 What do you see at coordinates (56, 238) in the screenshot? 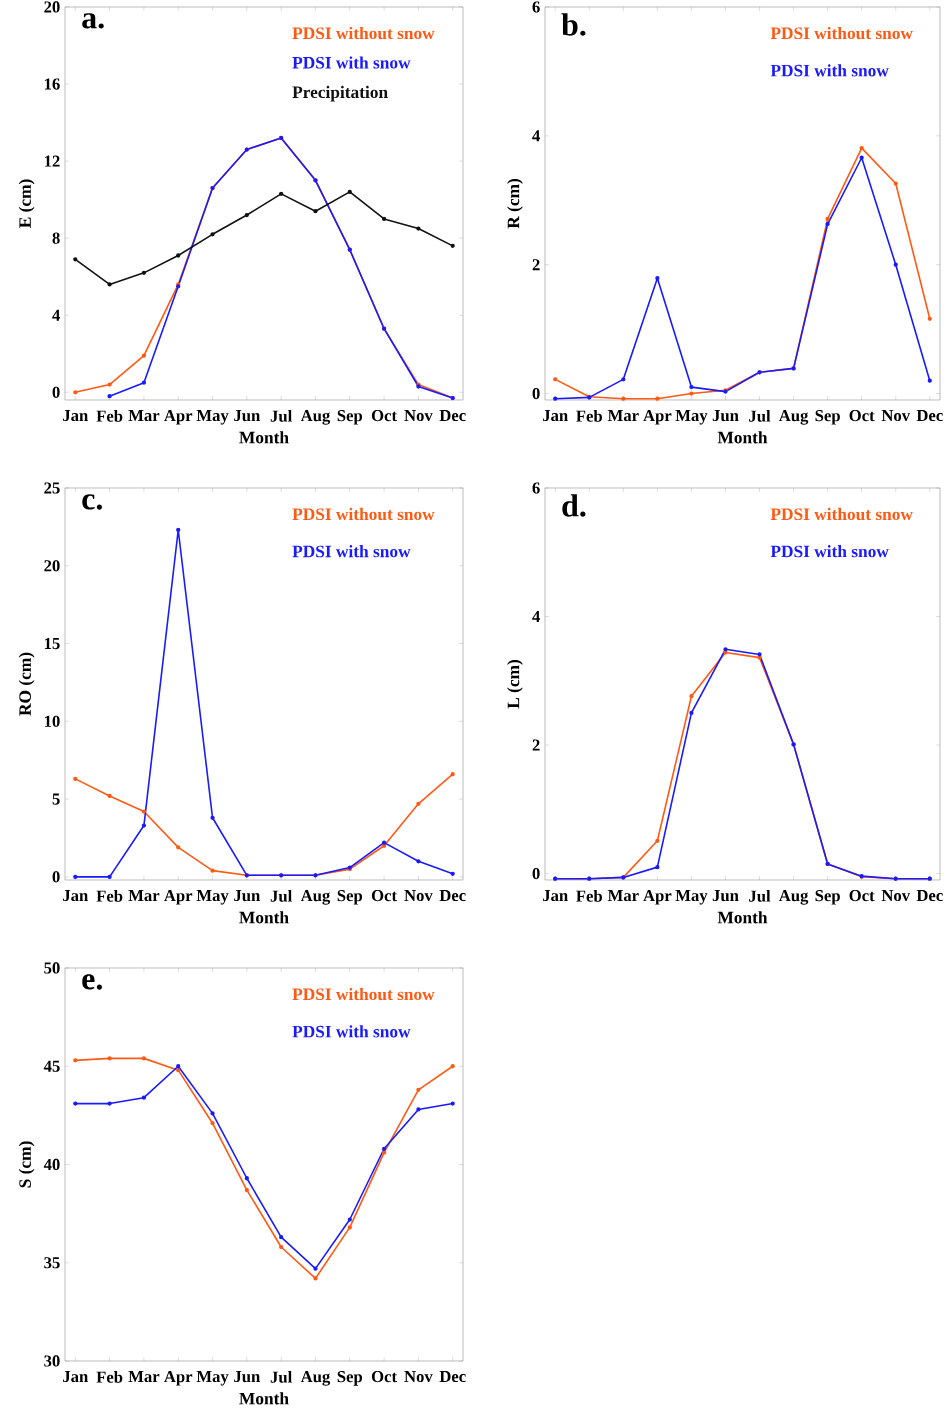
I see `y-tick-label: 8` at bounding box center [56, 238].